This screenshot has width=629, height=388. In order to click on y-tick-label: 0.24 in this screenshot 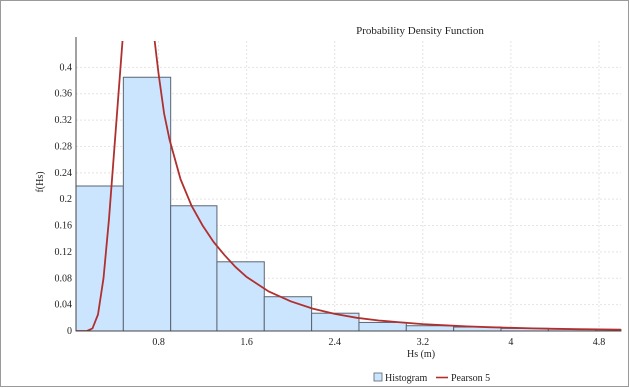, I will do `click(64, 173)`.